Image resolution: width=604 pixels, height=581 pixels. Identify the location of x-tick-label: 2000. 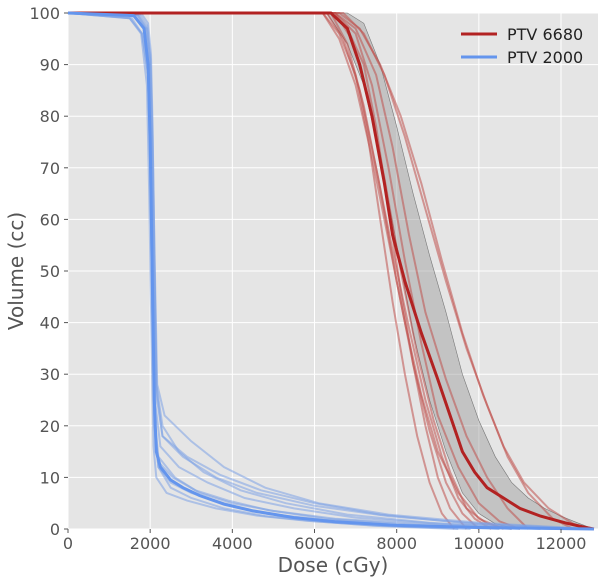
(150, 543).